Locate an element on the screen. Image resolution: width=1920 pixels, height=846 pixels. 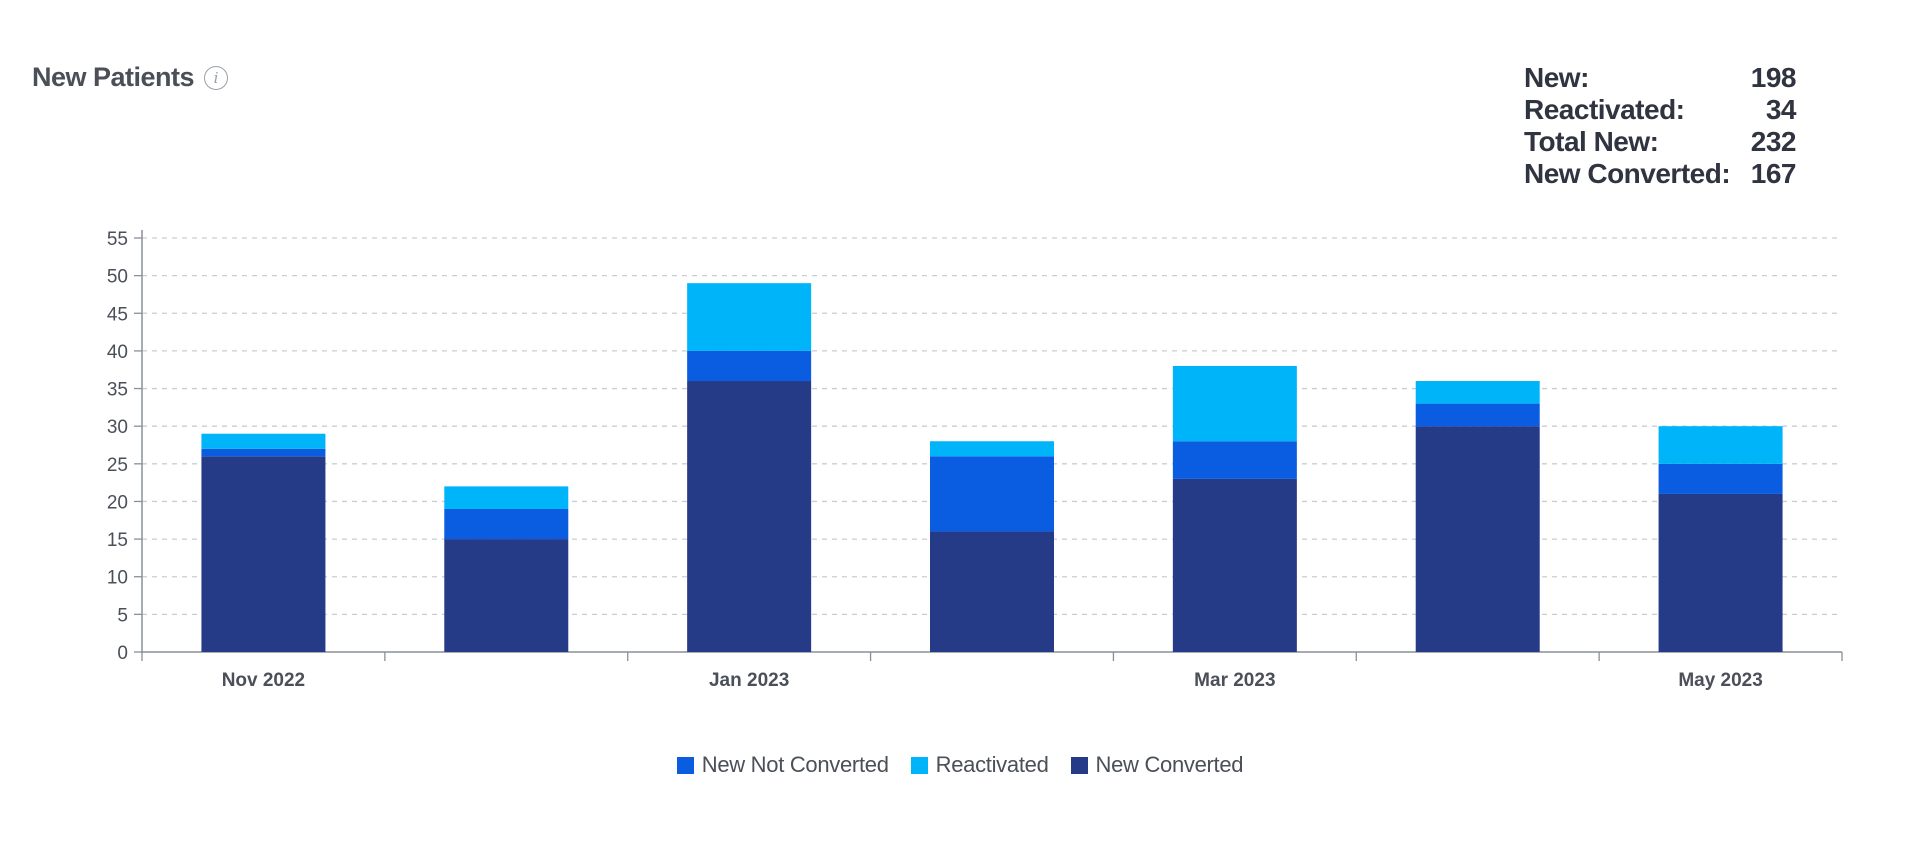
y-tick-label: 20 is located at coordinates (117, 502).